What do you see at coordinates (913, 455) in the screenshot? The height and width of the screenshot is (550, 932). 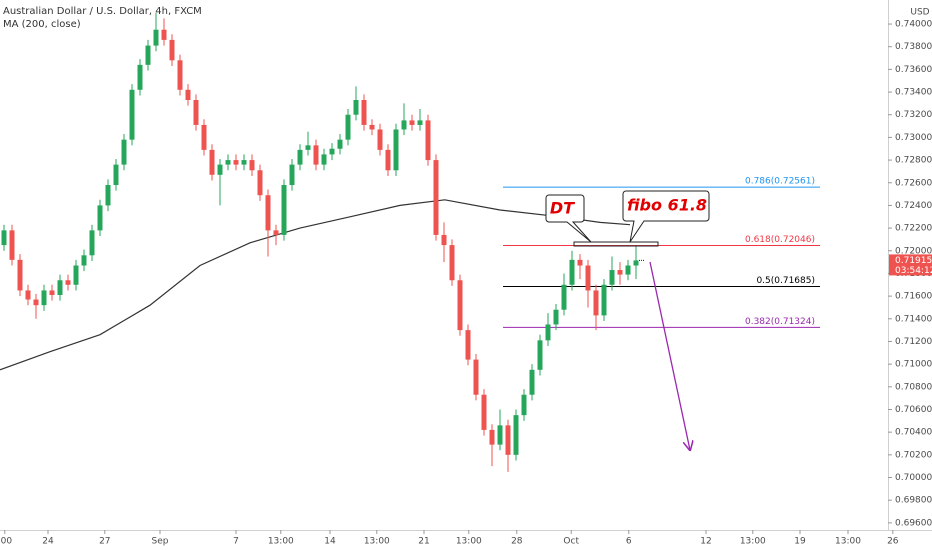 I see `y-tick-label: 0.70200` at bounding box center [913, 455].